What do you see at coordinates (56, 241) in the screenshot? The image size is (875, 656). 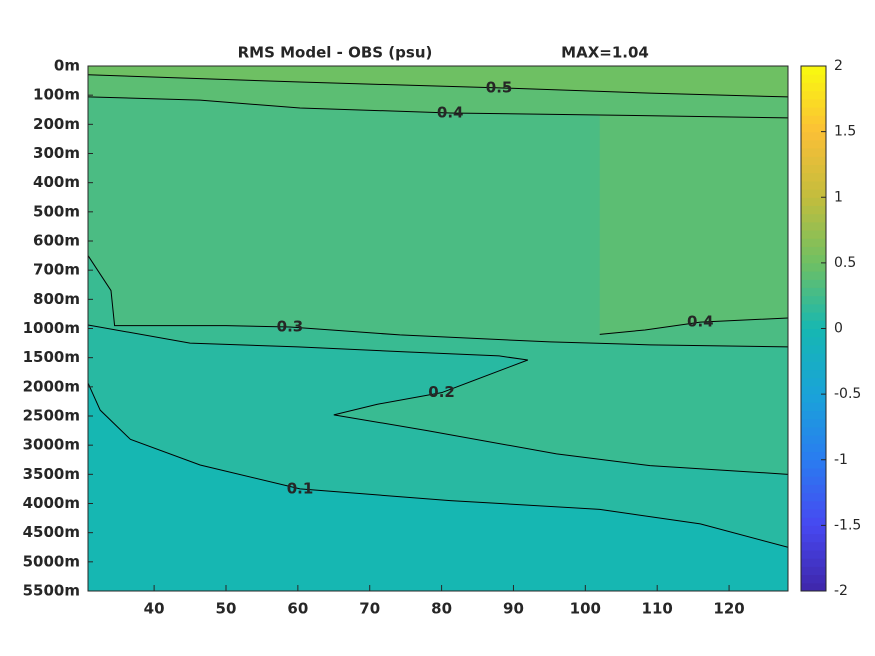 I see `y-tick-label: 600m` at bounding box center [56, 241].